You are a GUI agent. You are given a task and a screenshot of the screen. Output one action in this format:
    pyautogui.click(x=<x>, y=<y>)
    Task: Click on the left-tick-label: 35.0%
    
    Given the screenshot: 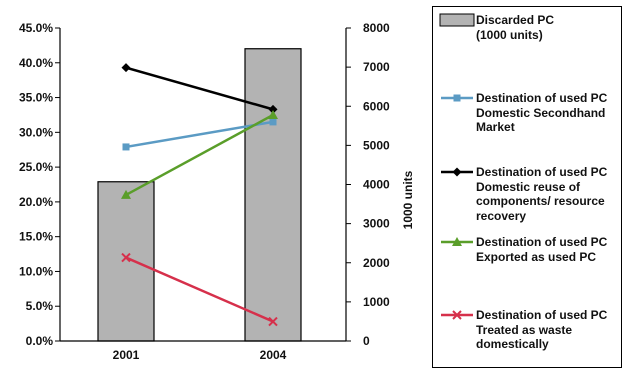 What is the action you would take?
    pyautogui.click(x=36, y=98)
    